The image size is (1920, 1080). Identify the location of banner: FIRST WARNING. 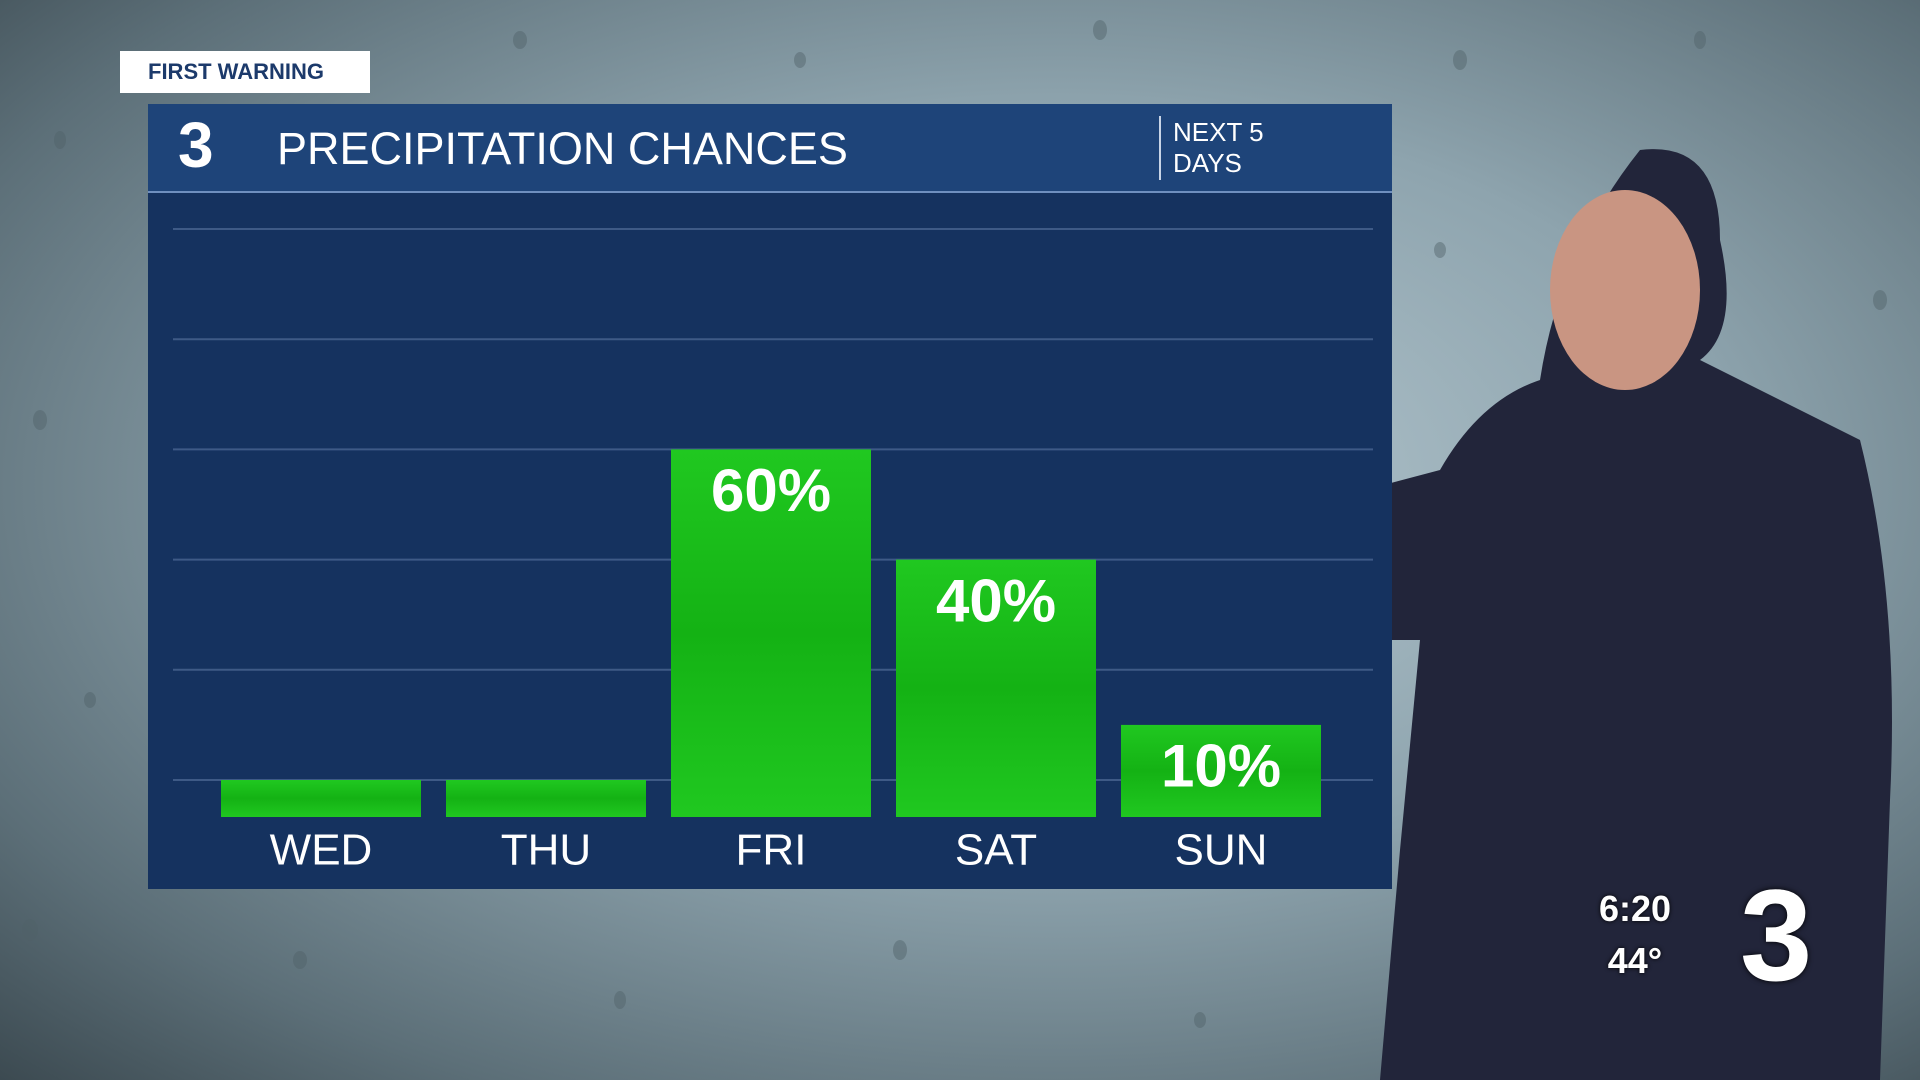
(245, 72).